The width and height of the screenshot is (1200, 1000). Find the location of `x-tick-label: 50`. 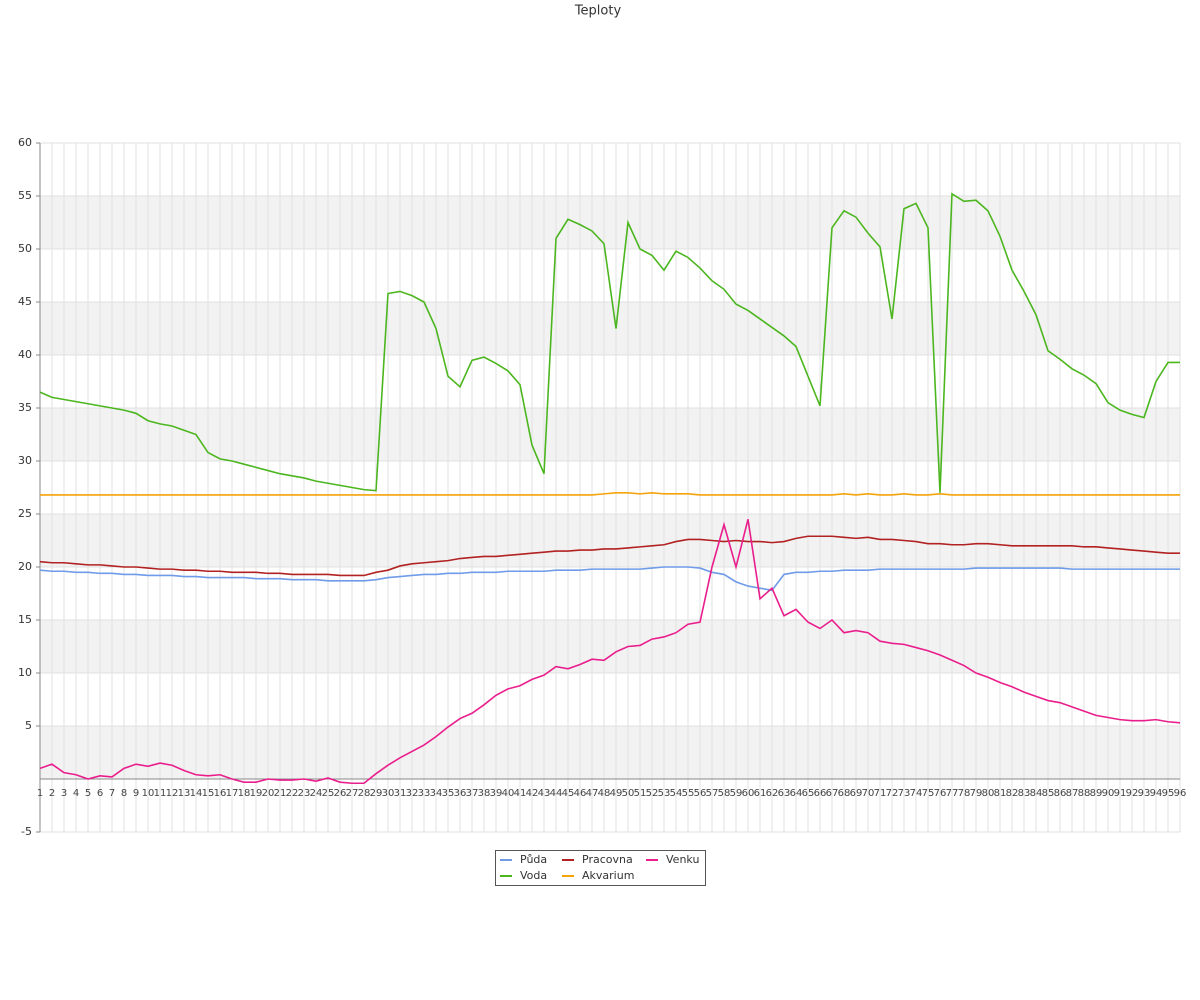

x-tick-label: 50 is located at coordinates (628, 793).